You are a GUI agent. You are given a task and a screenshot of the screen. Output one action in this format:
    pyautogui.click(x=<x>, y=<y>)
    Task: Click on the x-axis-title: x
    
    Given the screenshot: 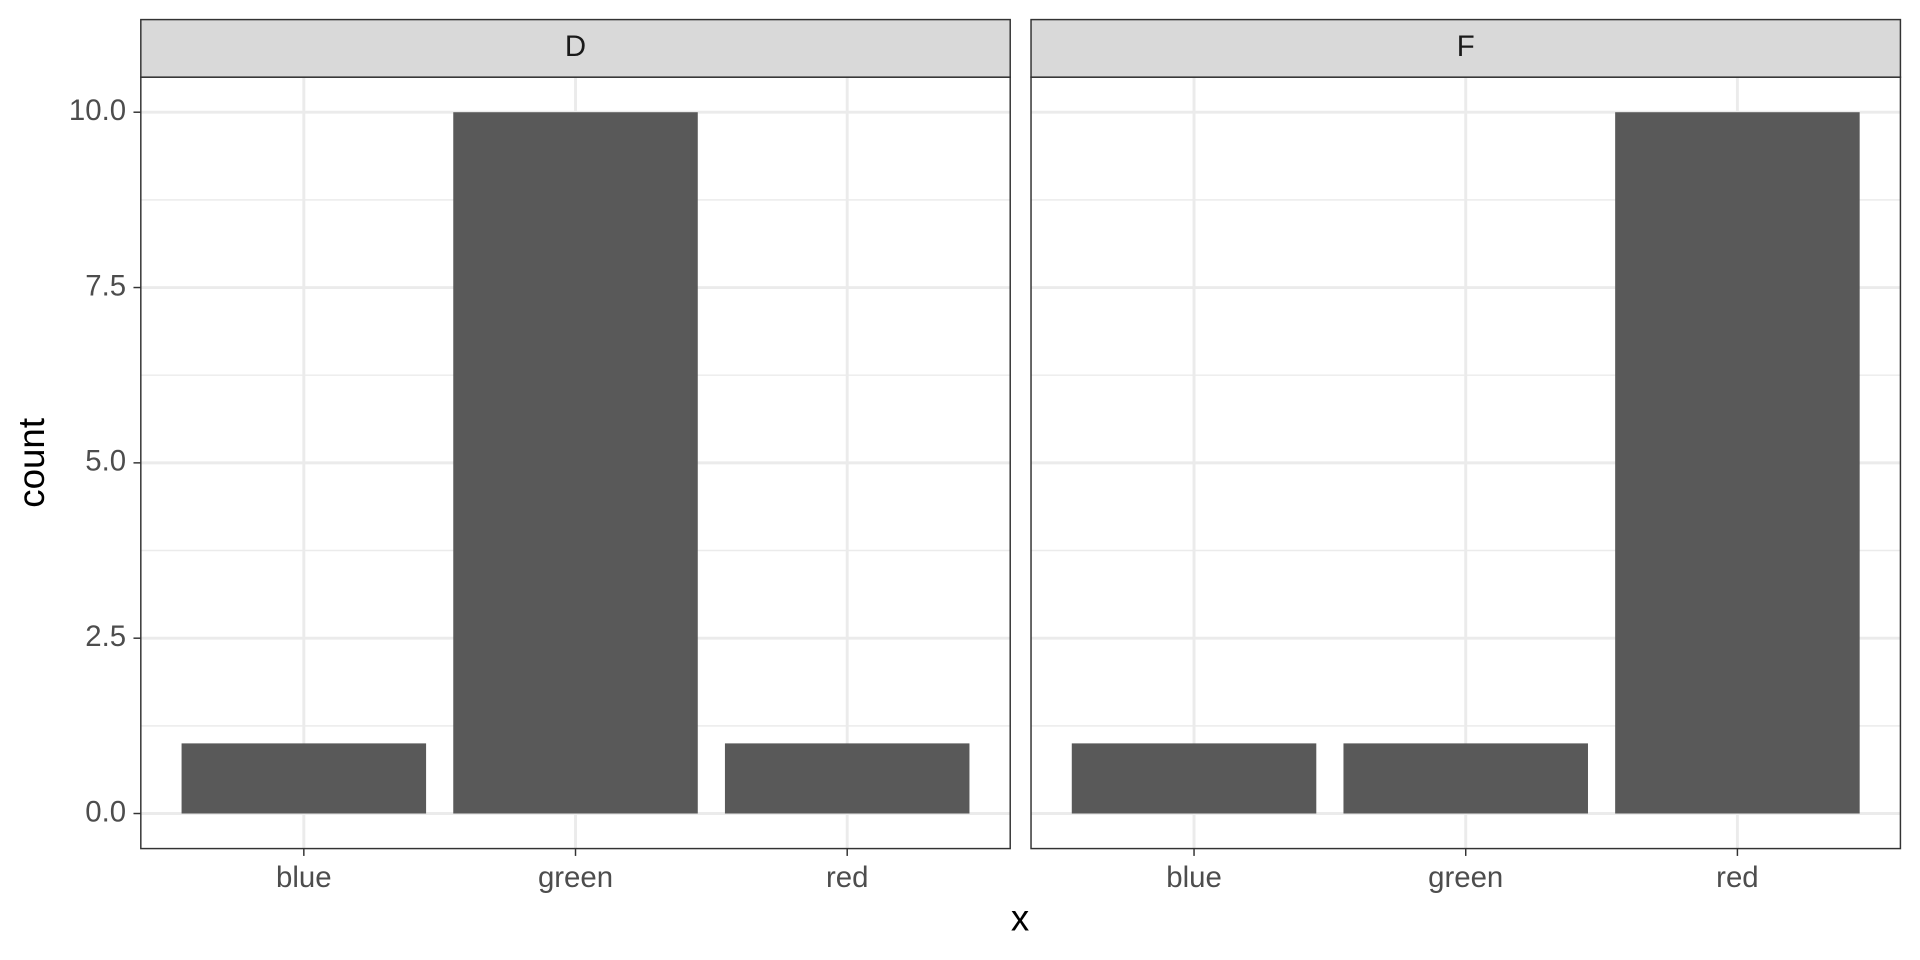 What is the action you would take?
    pyautogui.click(x=1020, y=918)
    